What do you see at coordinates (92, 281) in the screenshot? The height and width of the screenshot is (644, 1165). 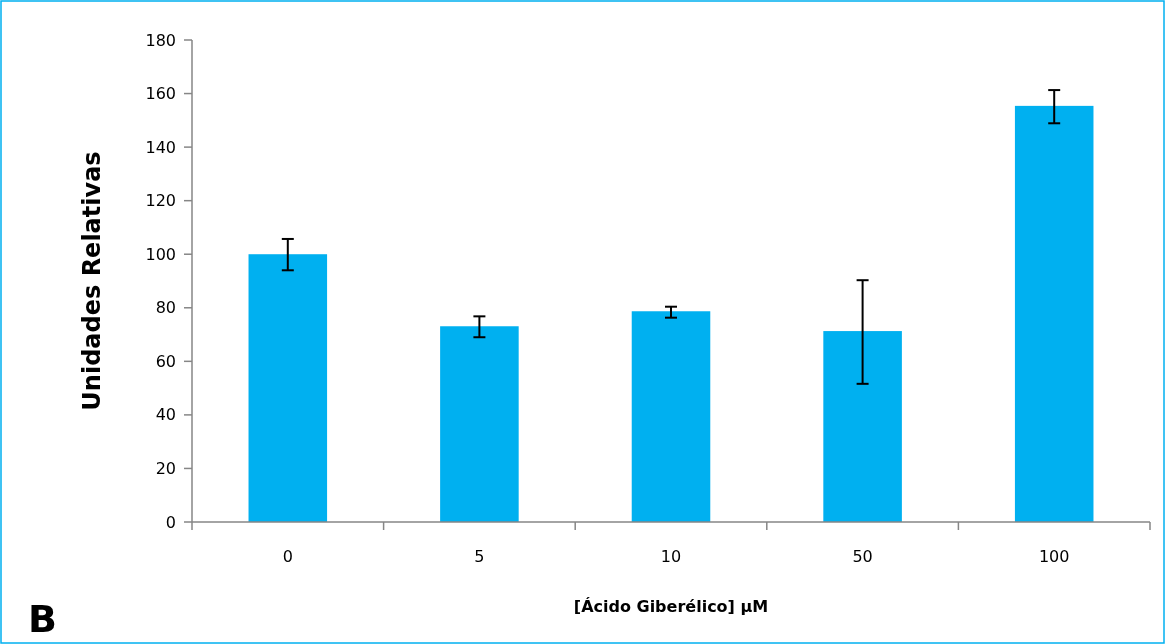 I see `y-axis-title: Unidades Relativas` at bounding box center [92, 281].